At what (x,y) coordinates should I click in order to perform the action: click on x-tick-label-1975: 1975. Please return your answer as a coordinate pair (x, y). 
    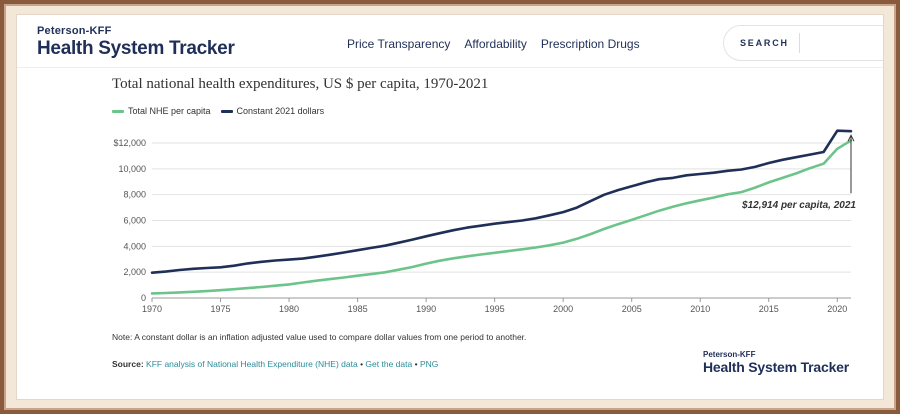
    Looking at the image, I should click on (221, 309).